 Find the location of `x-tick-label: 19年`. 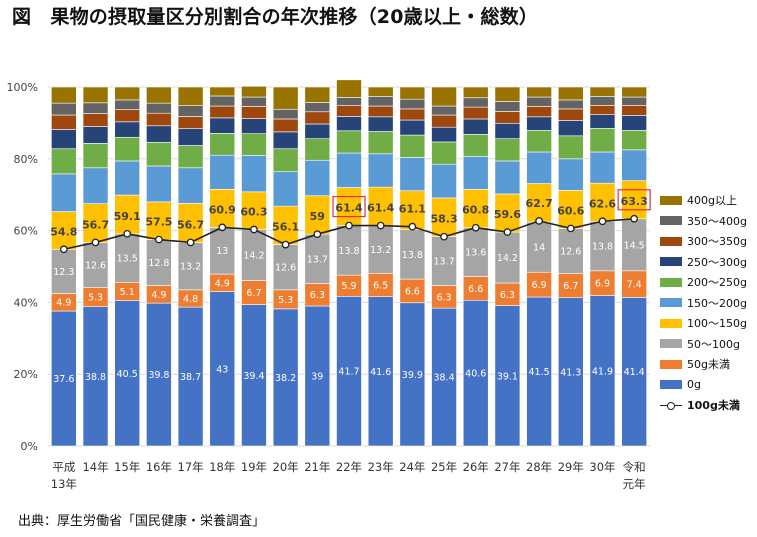

x-tick-label: 19年 is located at coordinates (254, 467).